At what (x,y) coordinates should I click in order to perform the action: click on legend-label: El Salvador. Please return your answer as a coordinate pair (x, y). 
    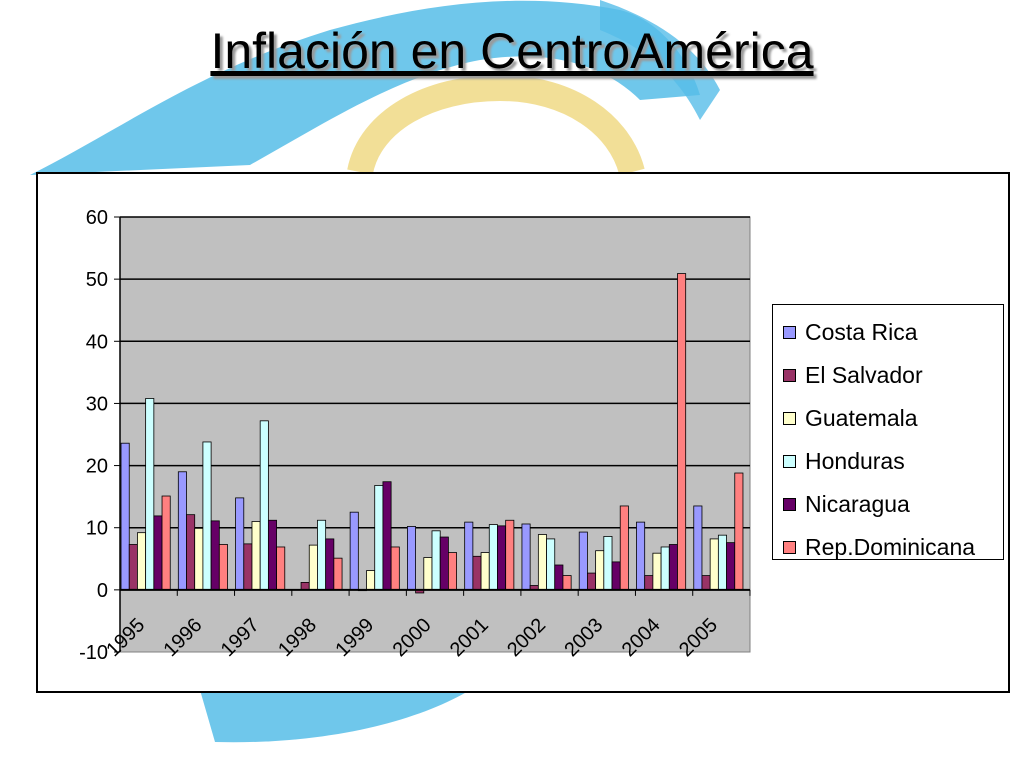
    Looking at the image, I should click on (864, 375).